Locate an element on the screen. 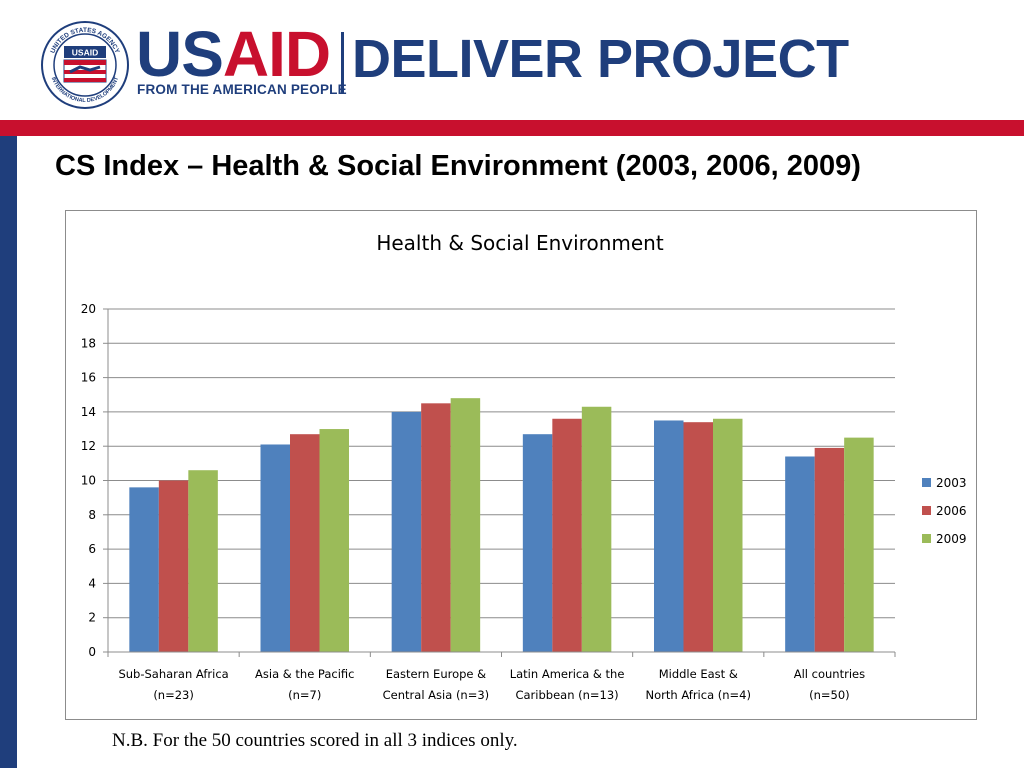 Image resolution: width=1024 pixels, height=768 pixels. x-category-label: (n=23) is located at coordinates (173, 695).